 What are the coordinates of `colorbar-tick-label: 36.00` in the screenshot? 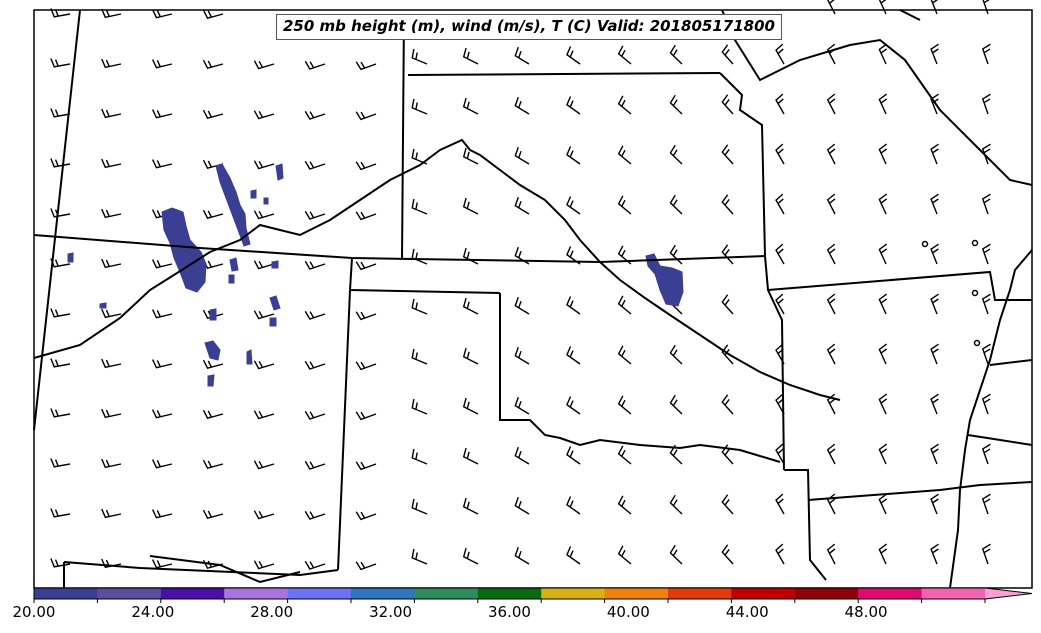 It's located at (509, 612).